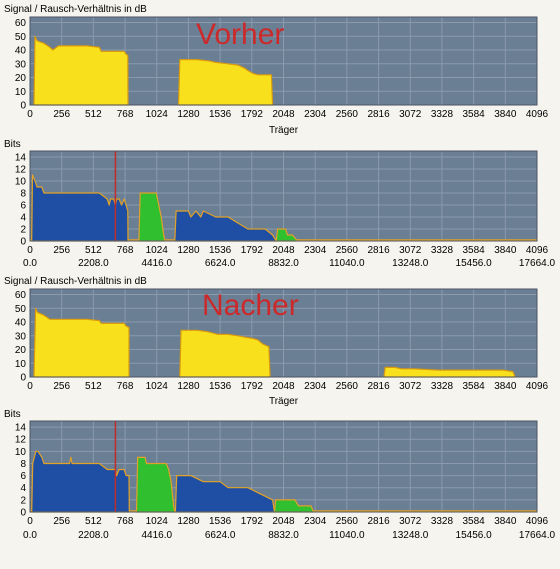 This screenshot has width=560, height=569. What do you see at coordinates (474, 114) in the screenshot?
I see `chart-1-x-tick-label: 3584` at bounding box center [474, 114].